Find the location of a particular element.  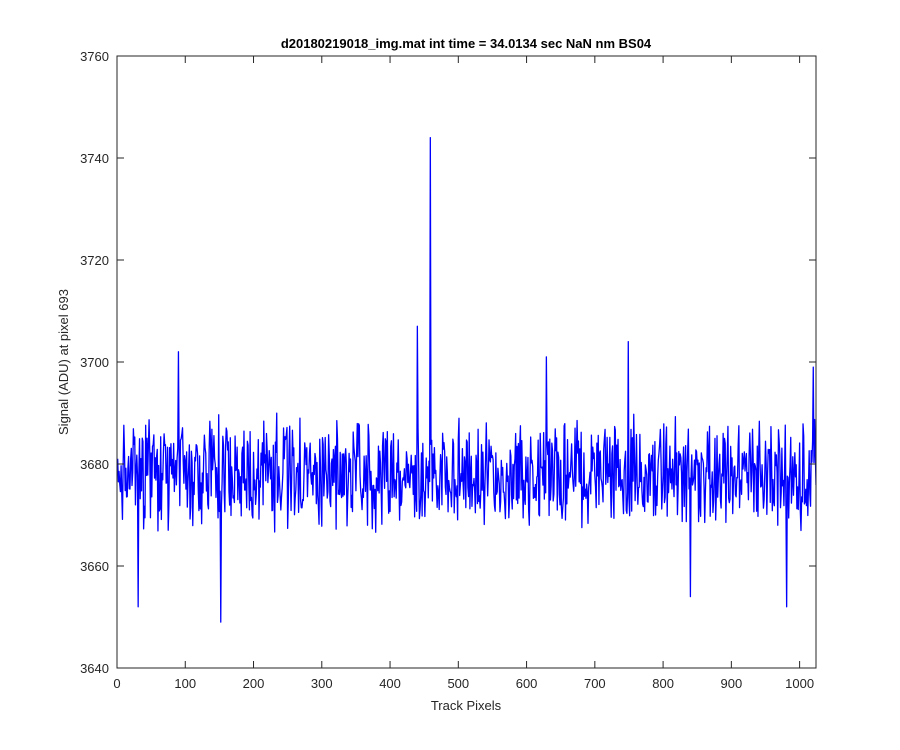

x-tick-label: 800 is located at coordinates (663, 683).